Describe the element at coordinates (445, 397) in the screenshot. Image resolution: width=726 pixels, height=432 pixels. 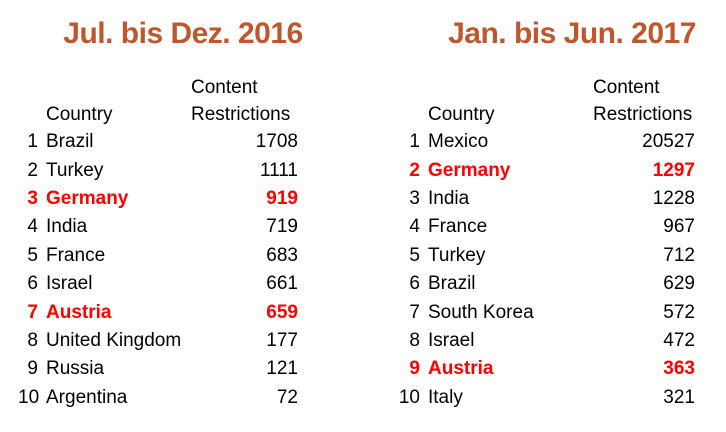
I see `country-cell: Italy` at that location.